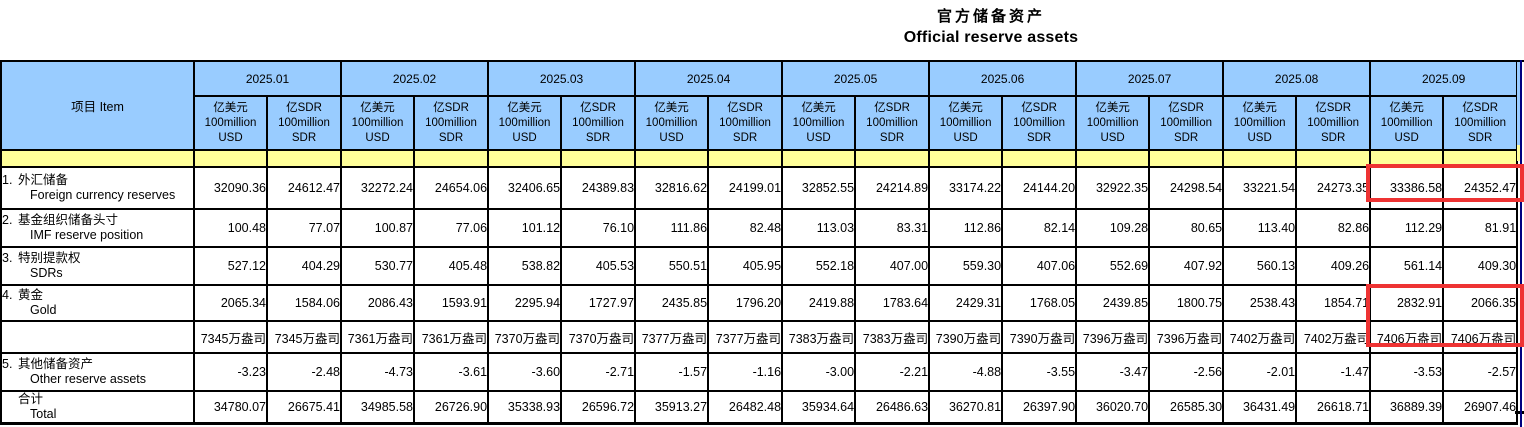 Image resolution: width=1524 pixels, height=427 pixels. What do you see at coordinates (1186, 303) in the screenshot?
I see `value-cell-gold-2025.07-sdr: 1800.75` at bounding box center [1186, 303].